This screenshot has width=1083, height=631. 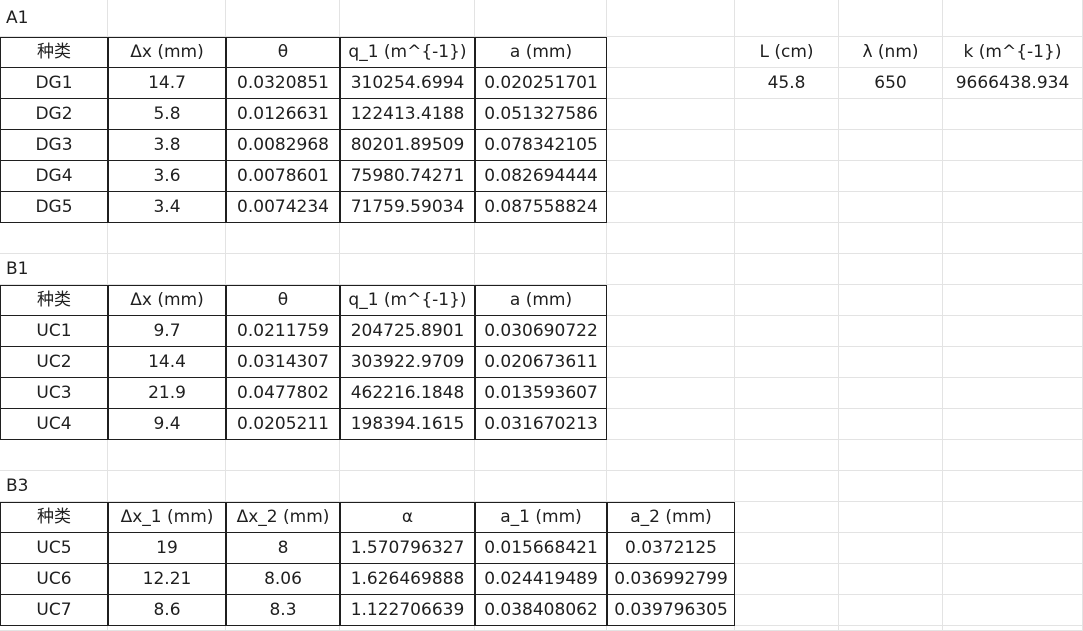 I want to click on header-cell: θ, so click(x=283, y=300).